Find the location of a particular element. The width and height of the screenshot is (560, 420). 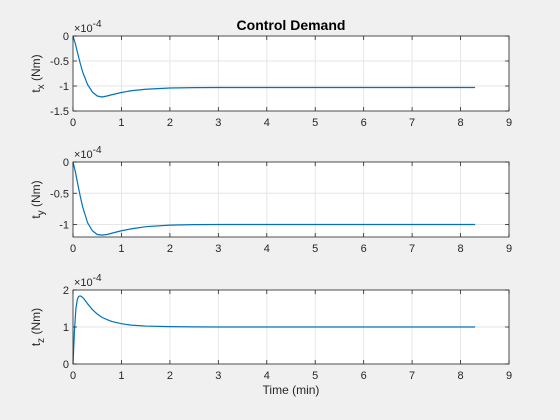

y-tick-label: 2 is located at coordinates (66, 291).